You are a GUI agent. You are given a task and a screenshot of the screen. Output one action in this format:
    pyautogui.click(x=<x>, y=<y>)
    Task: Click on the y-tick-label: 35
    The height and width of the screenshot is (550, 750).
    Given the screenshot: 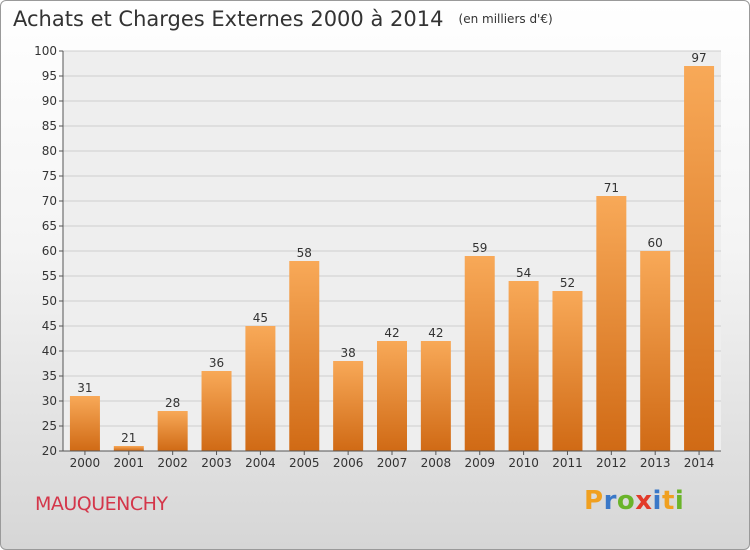 What is the action you would take?
    pyautogui.click(x=49, y=376)
    